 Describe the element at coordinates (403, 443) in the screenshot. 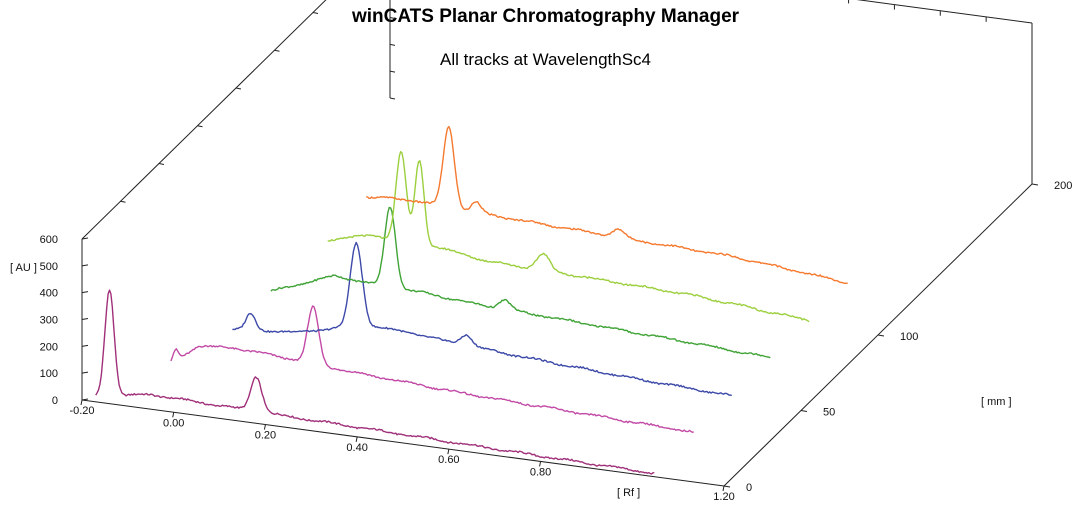

I see `x-axis-line` at that location.